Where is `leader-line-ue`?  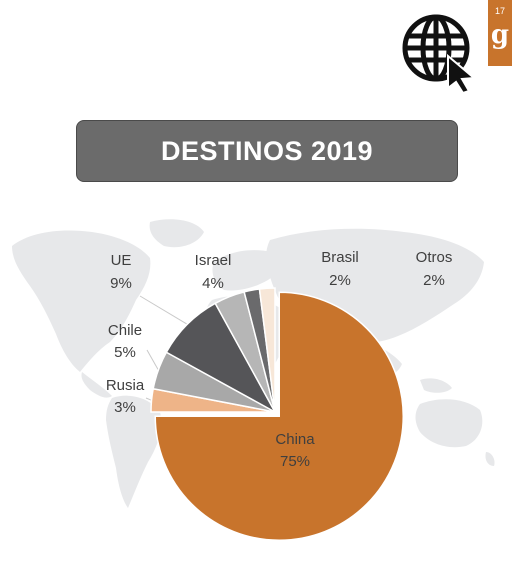
leader-line-ue is located at coordinates (163, 310).